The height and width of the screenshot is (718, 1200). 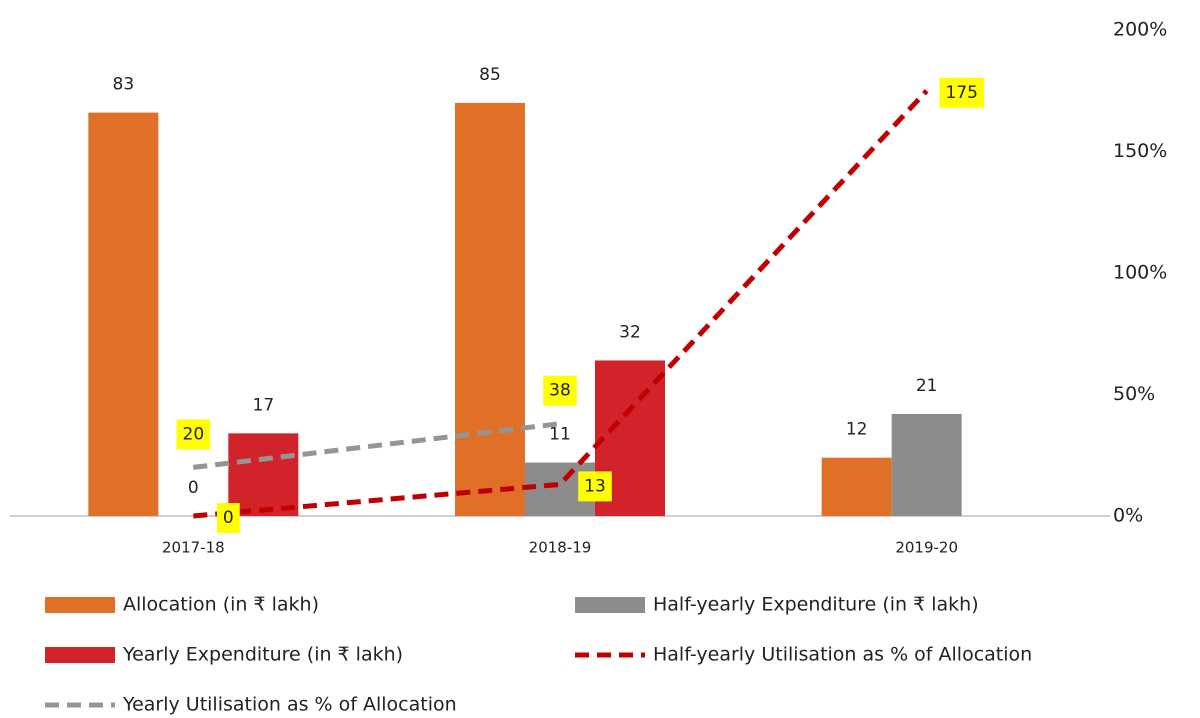 I want to click on bar-value-label: 0, so click(x=193, y=488).